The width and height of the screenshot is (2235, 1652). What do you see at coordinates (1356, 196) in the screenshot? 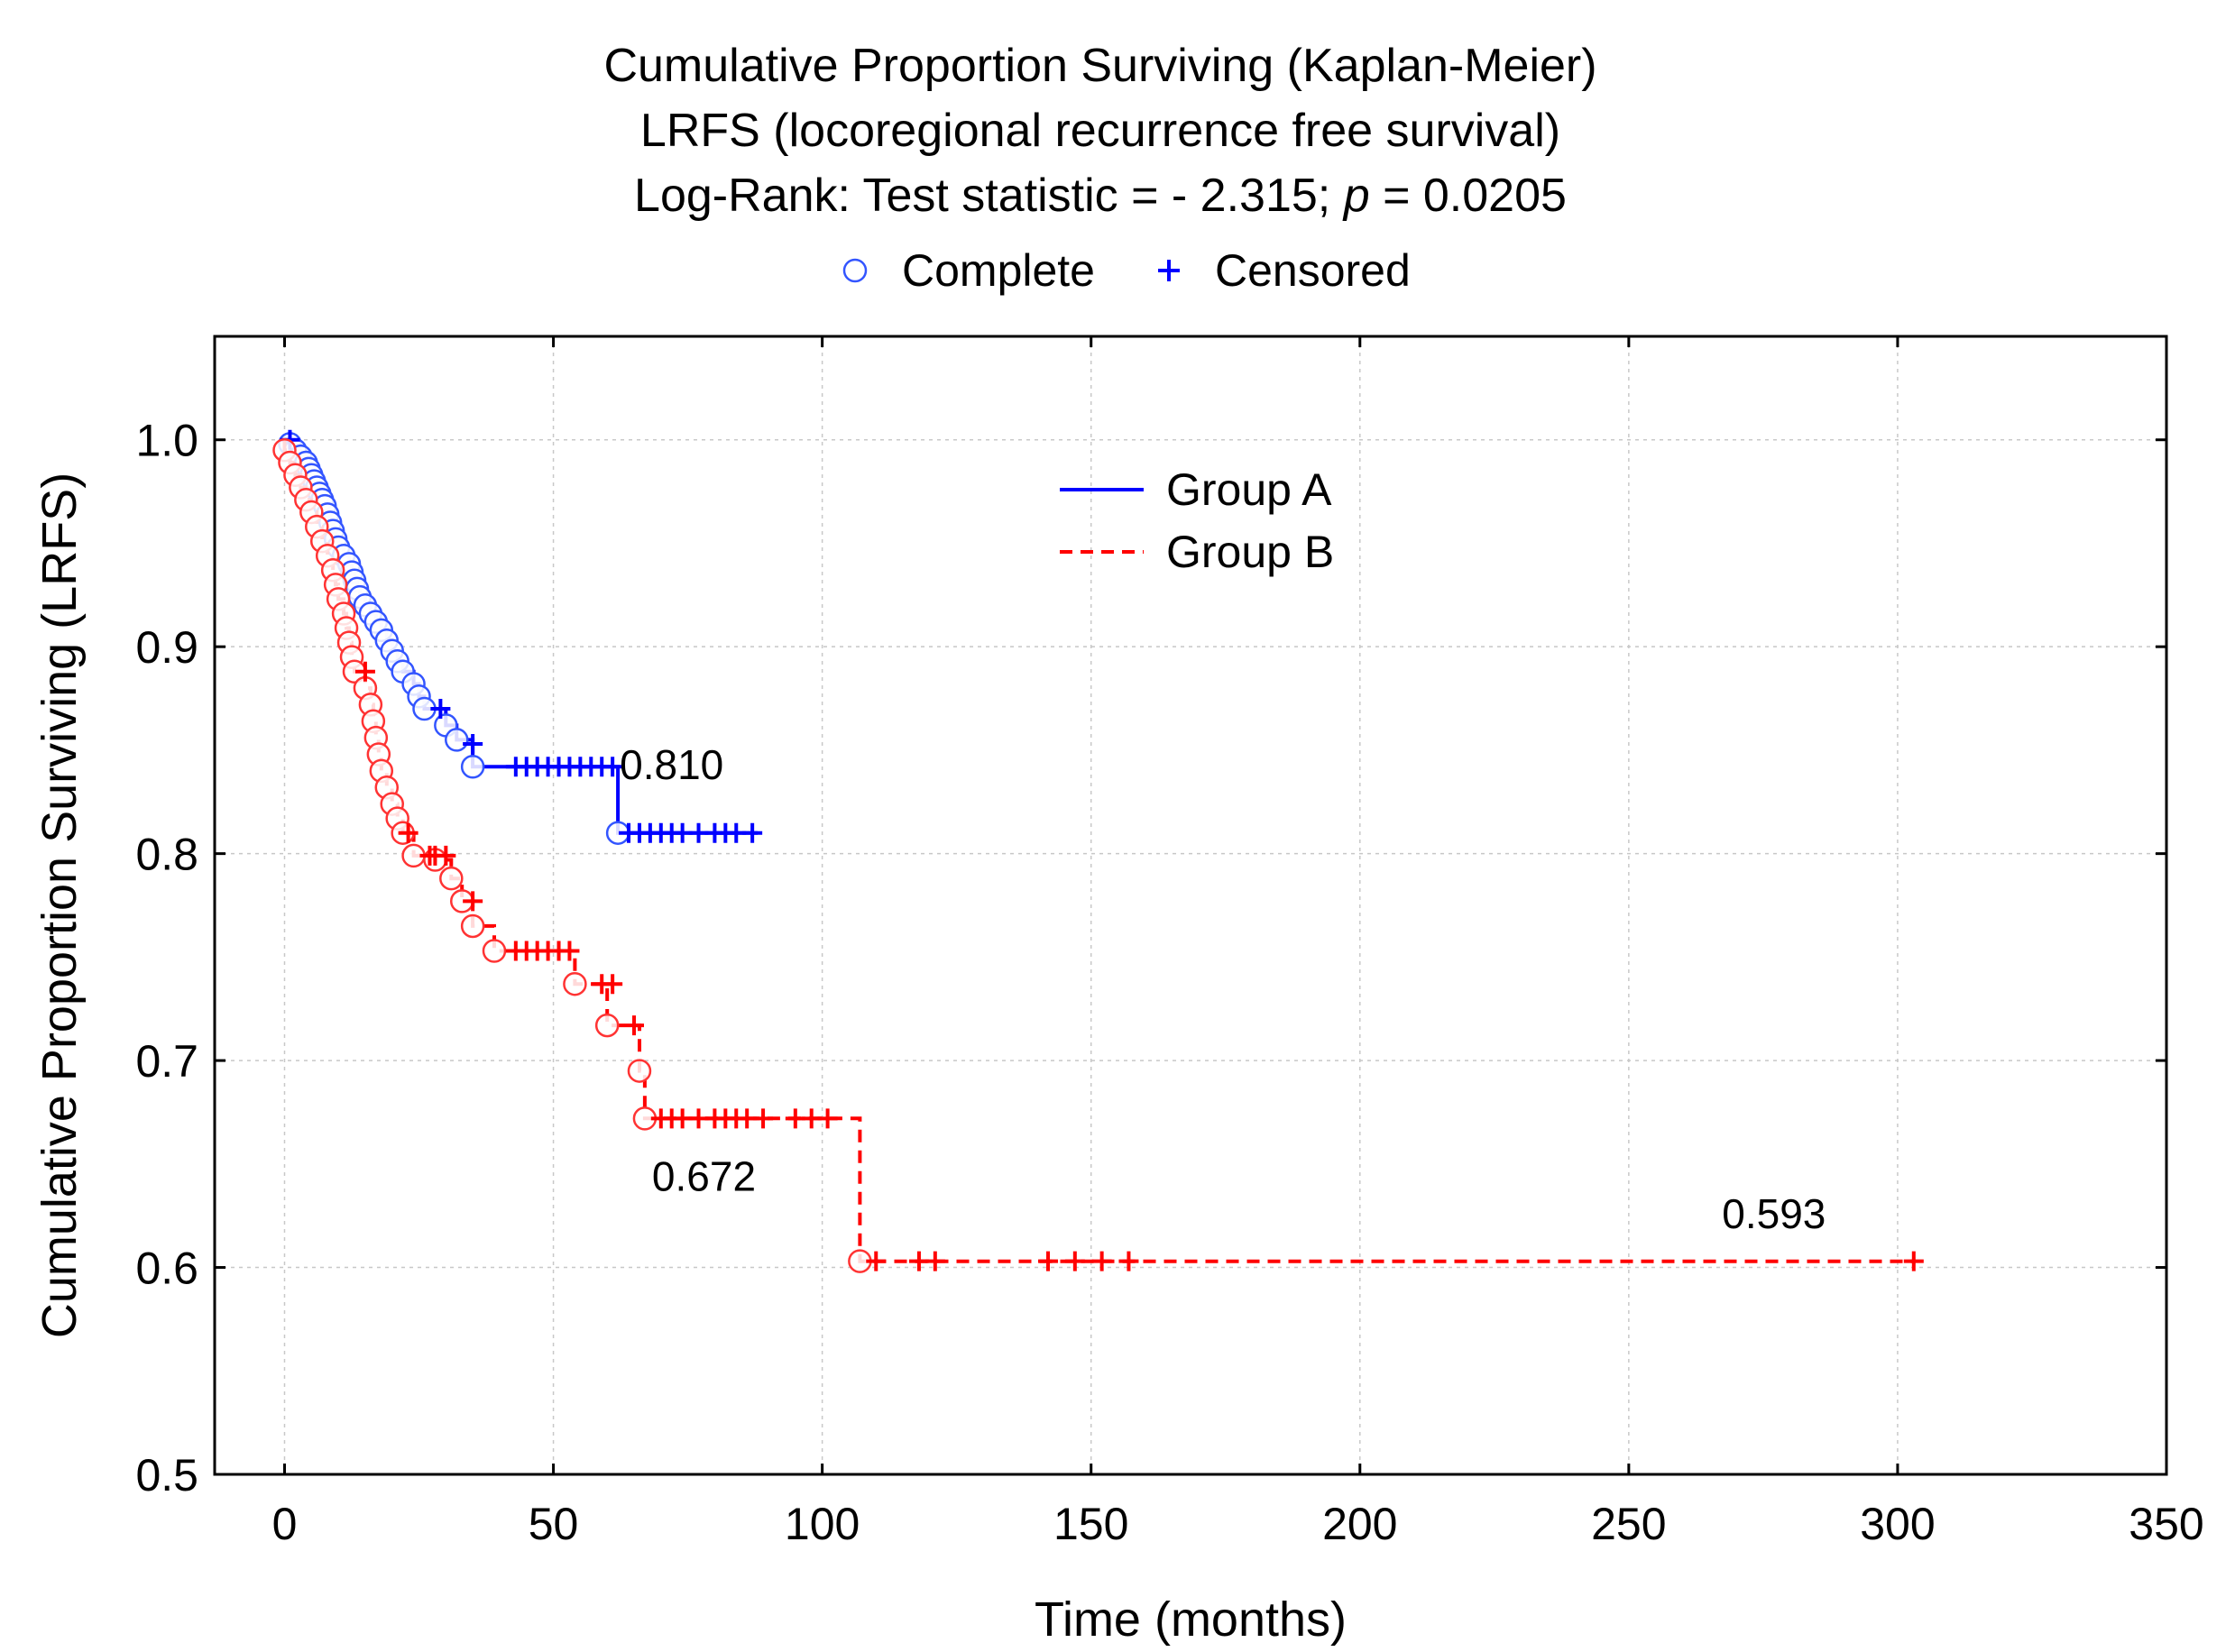
I see `stat-p-symbol: p` at bounding box center [1356, 196].